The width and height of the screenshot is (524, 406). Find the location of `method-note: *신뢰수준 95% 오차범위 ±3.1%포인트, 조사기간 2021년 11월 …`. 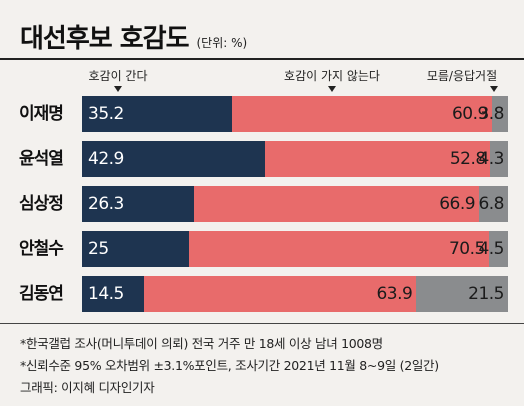

method-note: *신뢰수준 95% 오차범위 ±3.1%포인트, 조사기간 2021년 11월 … is located at coordinates (229, 365).